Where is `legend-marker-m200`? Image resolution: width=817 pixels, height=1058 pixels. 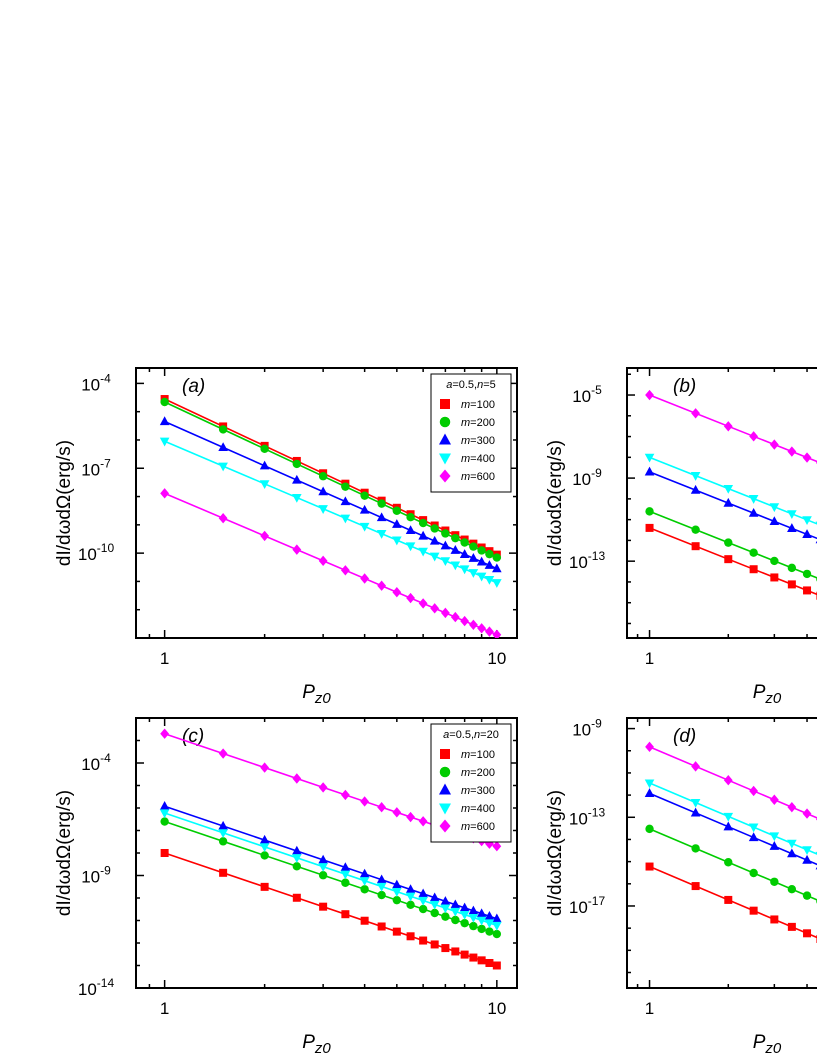
legend-marker-m200 is located at coordinates (445, 422).